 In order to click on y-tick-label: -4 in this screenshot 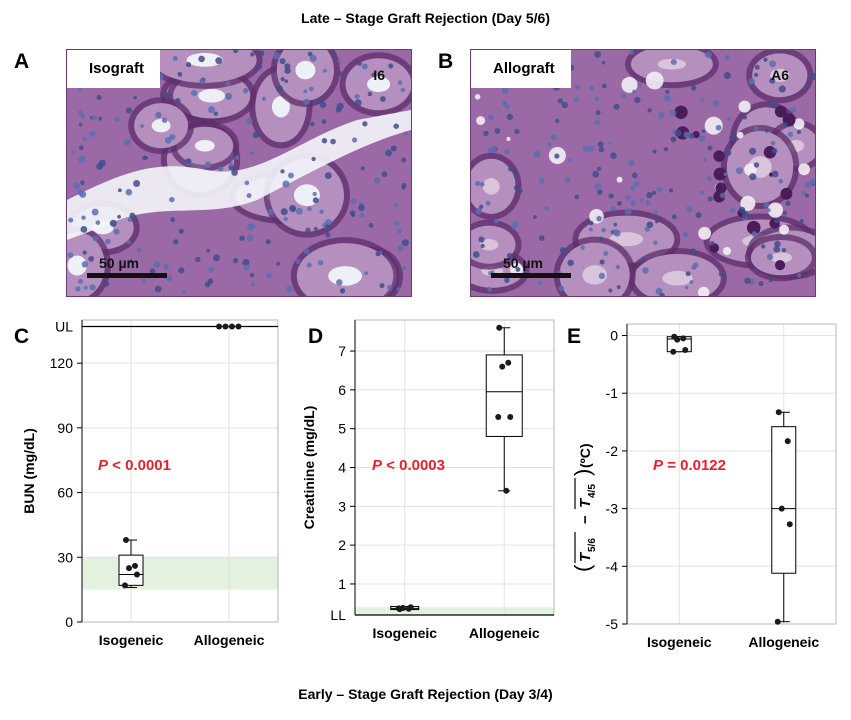, I will do `click(612, 566)`.